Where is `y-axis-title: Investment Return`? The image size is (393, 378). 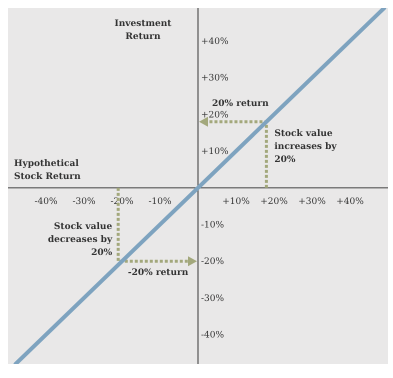 y-axis-title: Investment Return is located at coordinates (143, 30).